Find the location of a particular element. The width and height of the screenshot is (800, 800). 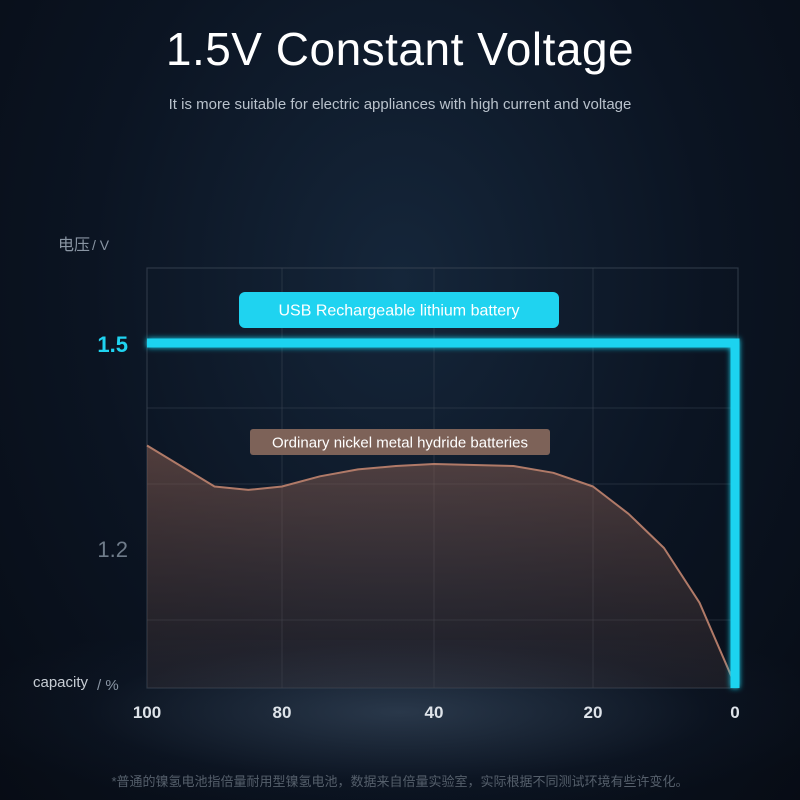

x-tick-label: 40 is located at coordinates (434, 712).